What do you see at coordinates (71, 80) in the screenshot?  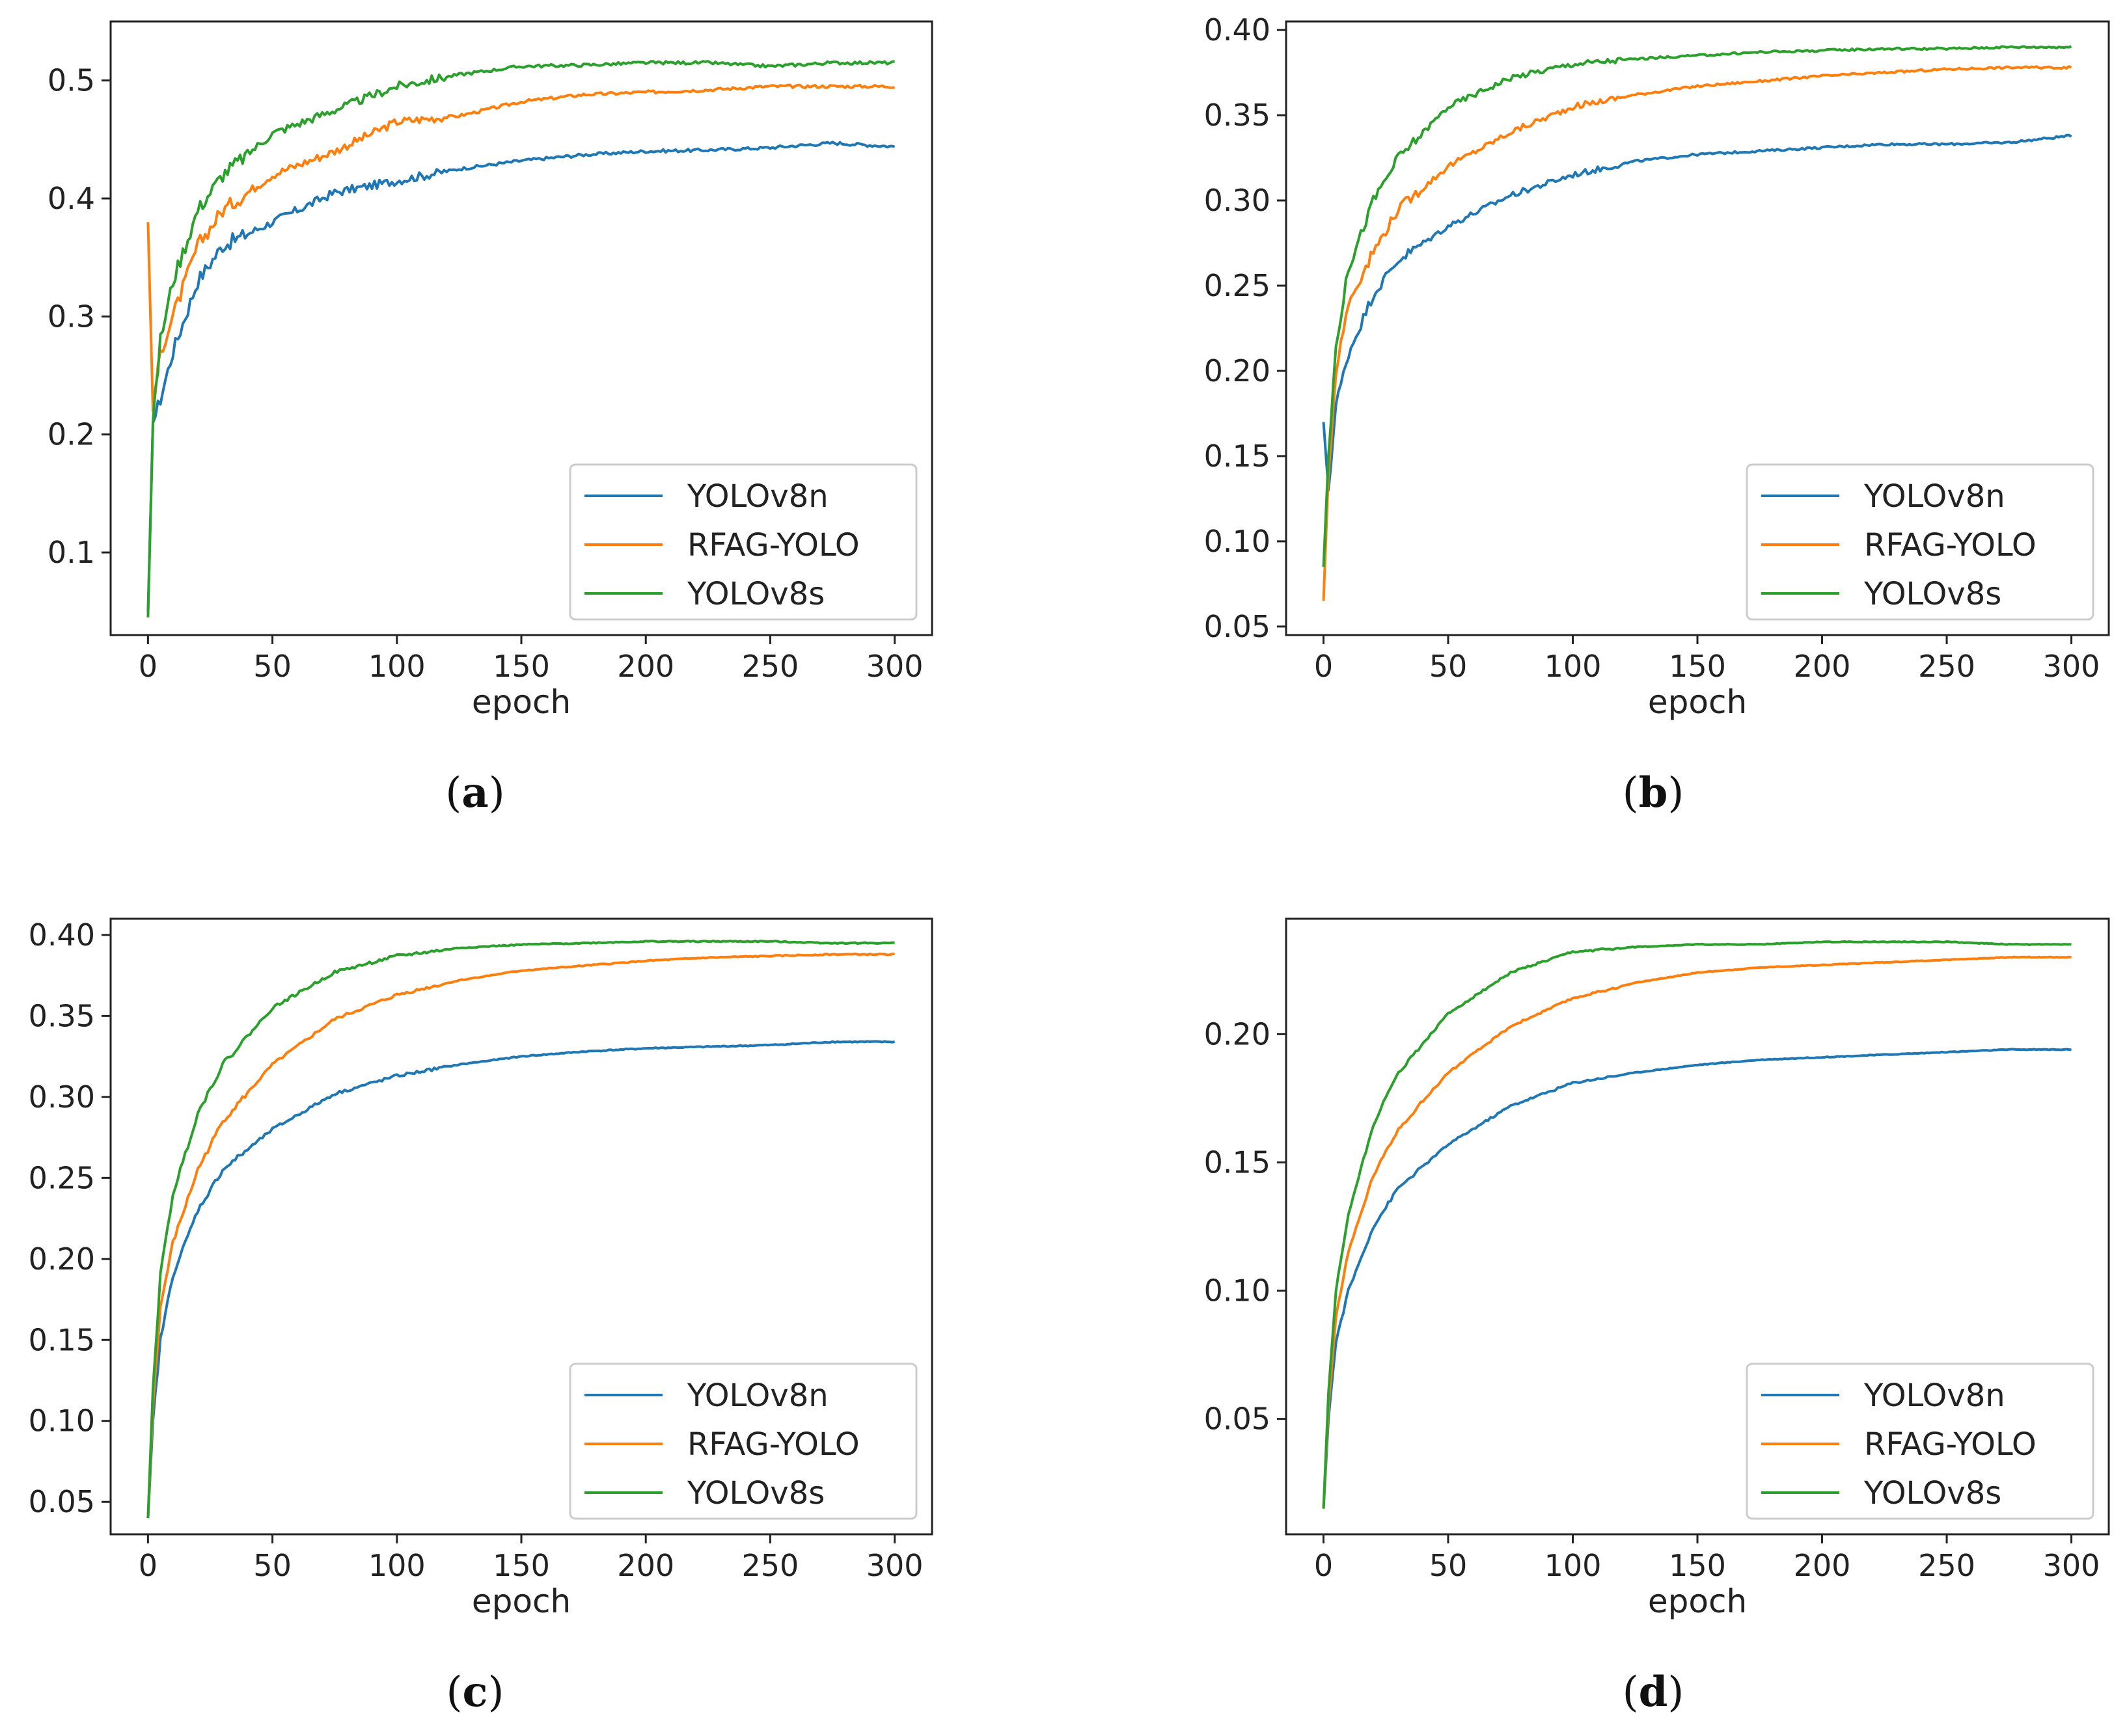 I see `y-tick-label: 0.5` at bounding box center [71, 80].